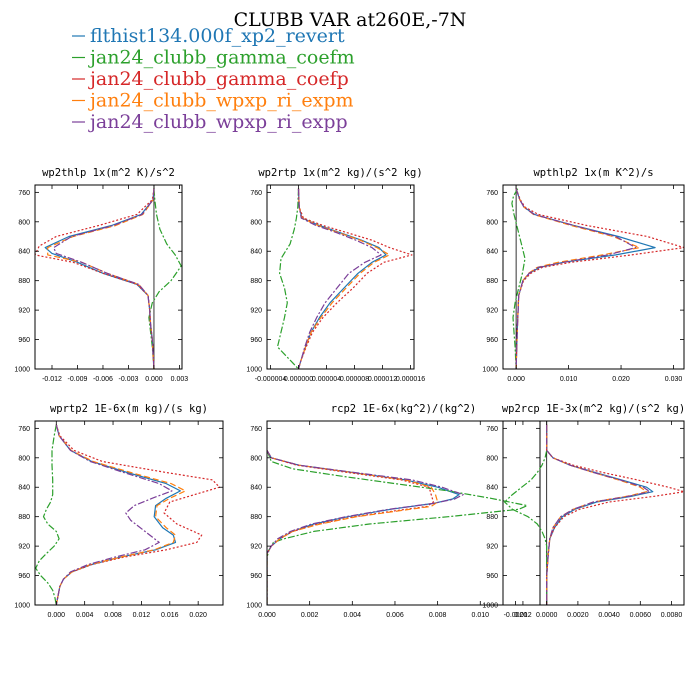 Image resolution: width=700 pixels, height=700 pixels. What do you see at coordinates (142, 615) in the screenshot?
I see `x-tick-label: 0.012` at bounding box center [142, 615].